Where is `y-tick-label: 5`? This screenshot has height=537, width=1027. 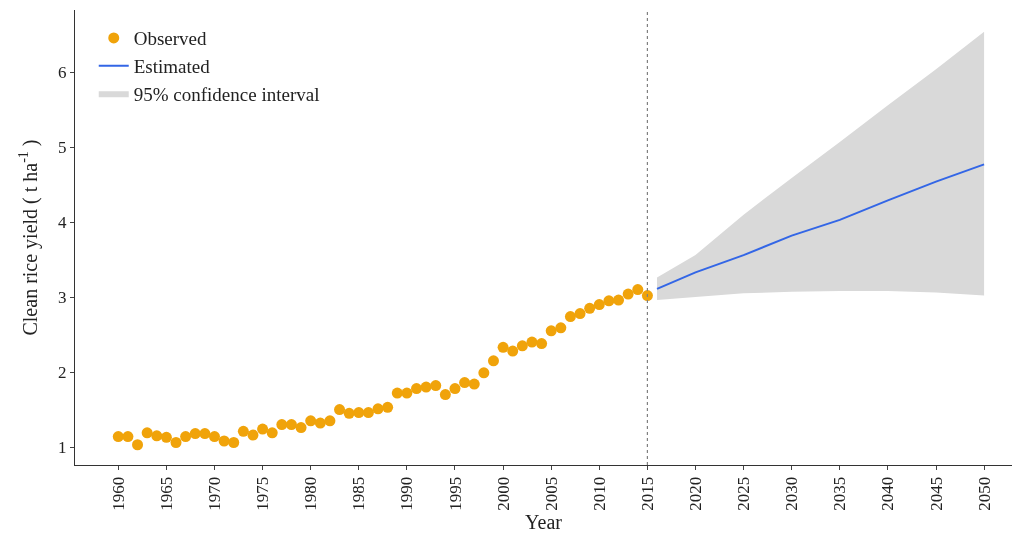 y-tick-label: 5 is located at coordinates (62, 148).